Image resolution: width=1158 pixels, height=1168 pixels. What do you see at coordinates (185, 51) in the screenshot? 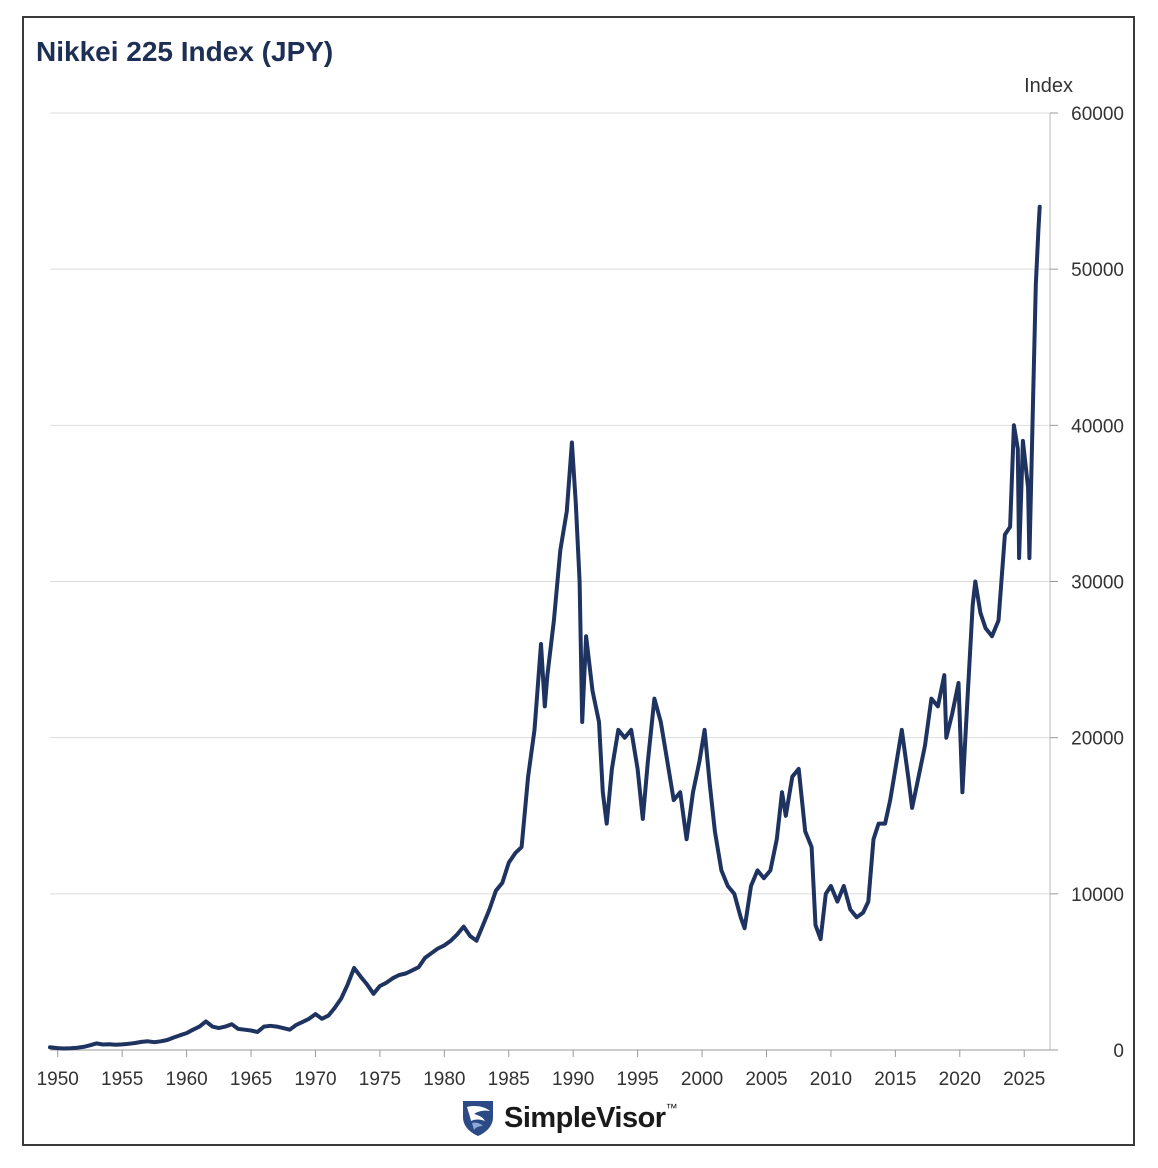
I see `chart-title: Nikkei 225 Index (JPY)` at bounding box center [185, 51].